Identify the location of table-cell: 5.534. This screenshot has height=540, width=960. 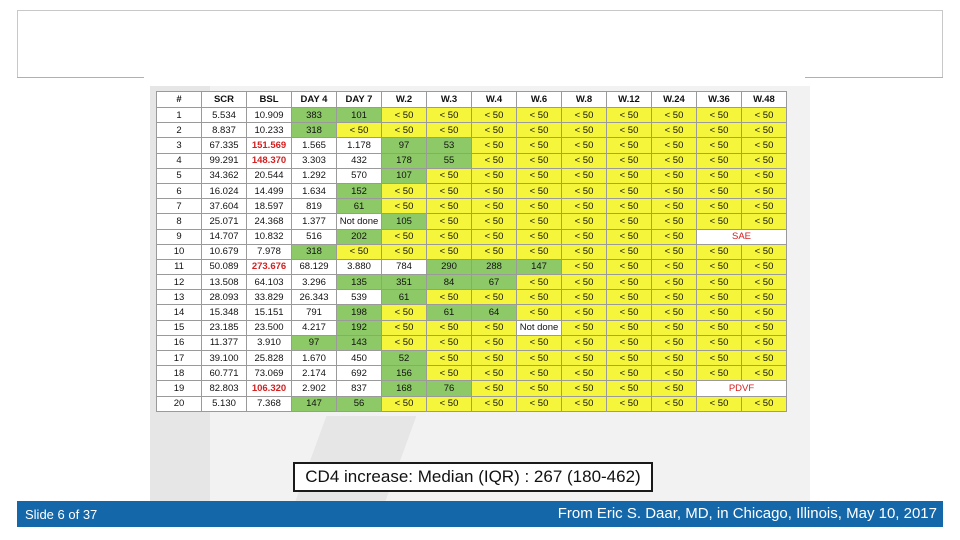
(224, 115).